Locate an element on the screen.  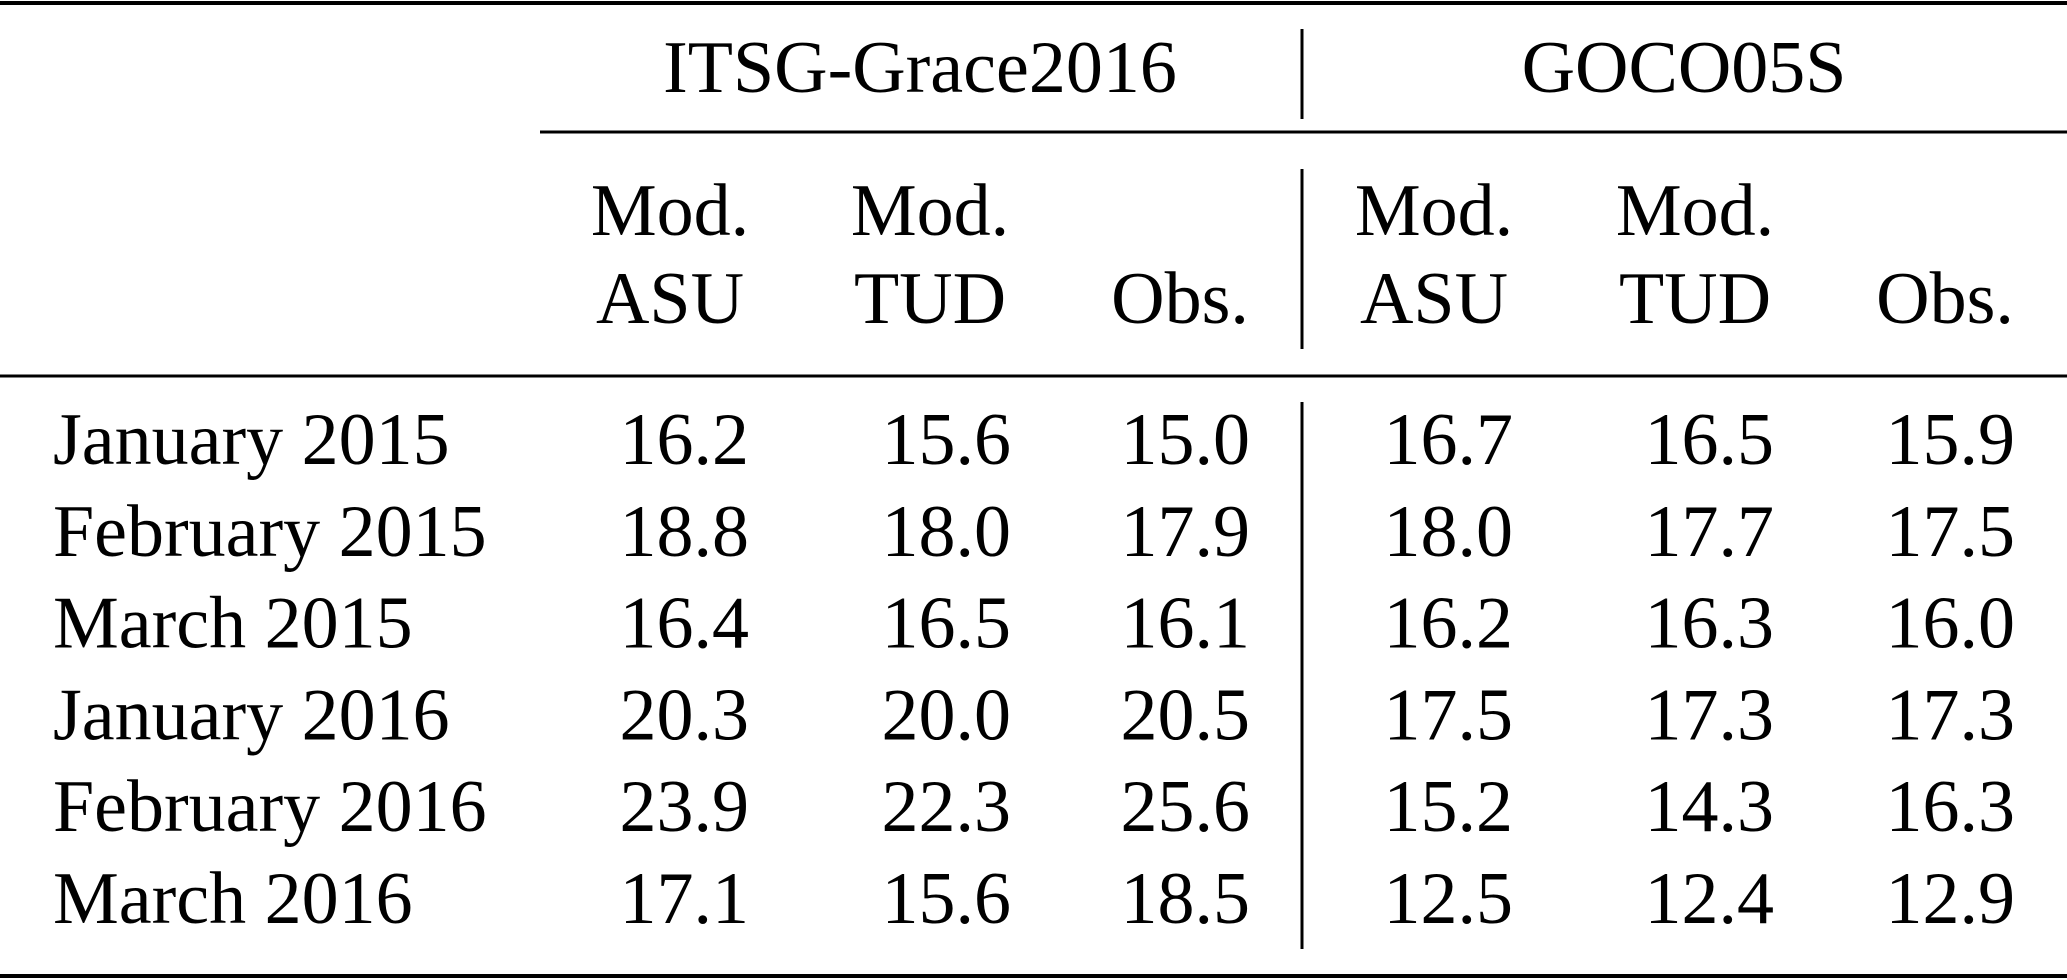
row-label: February 2016 is located at coordinates (270, 807).